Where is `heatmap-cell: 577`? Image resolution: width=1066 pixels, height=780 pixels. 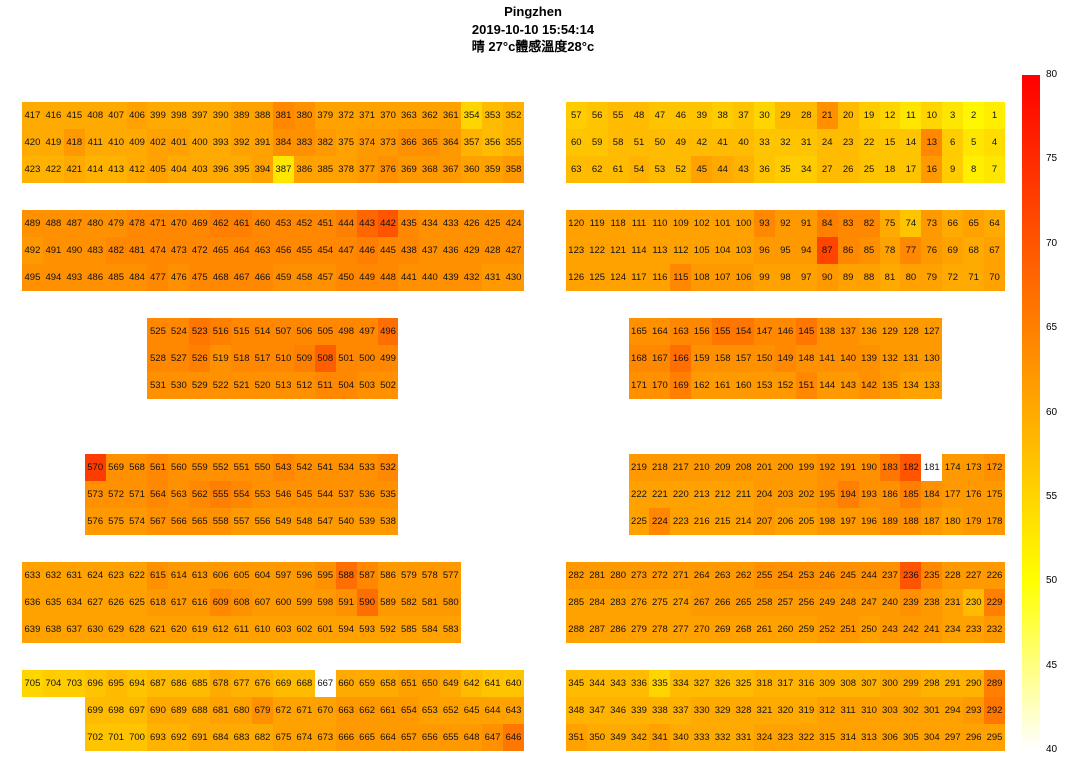 heatmap-cell: 577 is located at coordinates (451, 575).